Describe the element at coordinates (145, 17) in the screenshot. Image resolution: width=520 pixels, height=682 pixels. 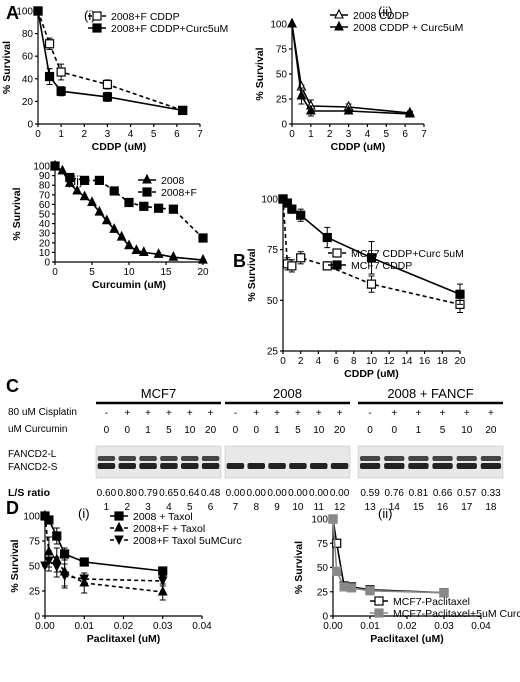
I see `legend-label: 2008+F CDDP` at that location.